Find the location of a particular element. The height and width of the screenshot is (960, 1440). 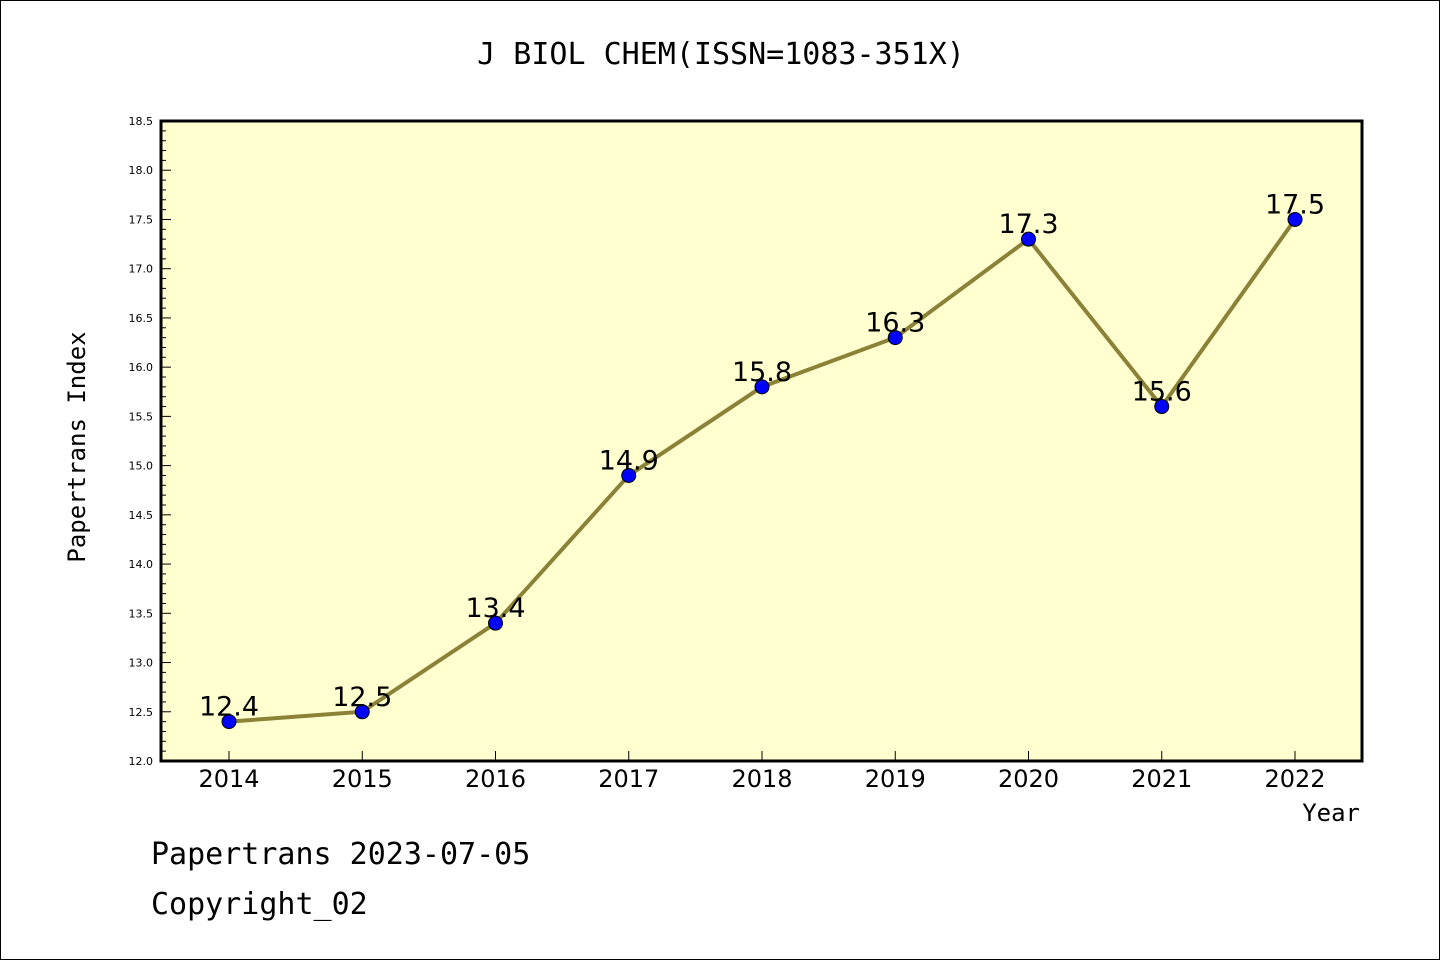

x-tick-label: 2020 is located at coordinates (1028, 779).